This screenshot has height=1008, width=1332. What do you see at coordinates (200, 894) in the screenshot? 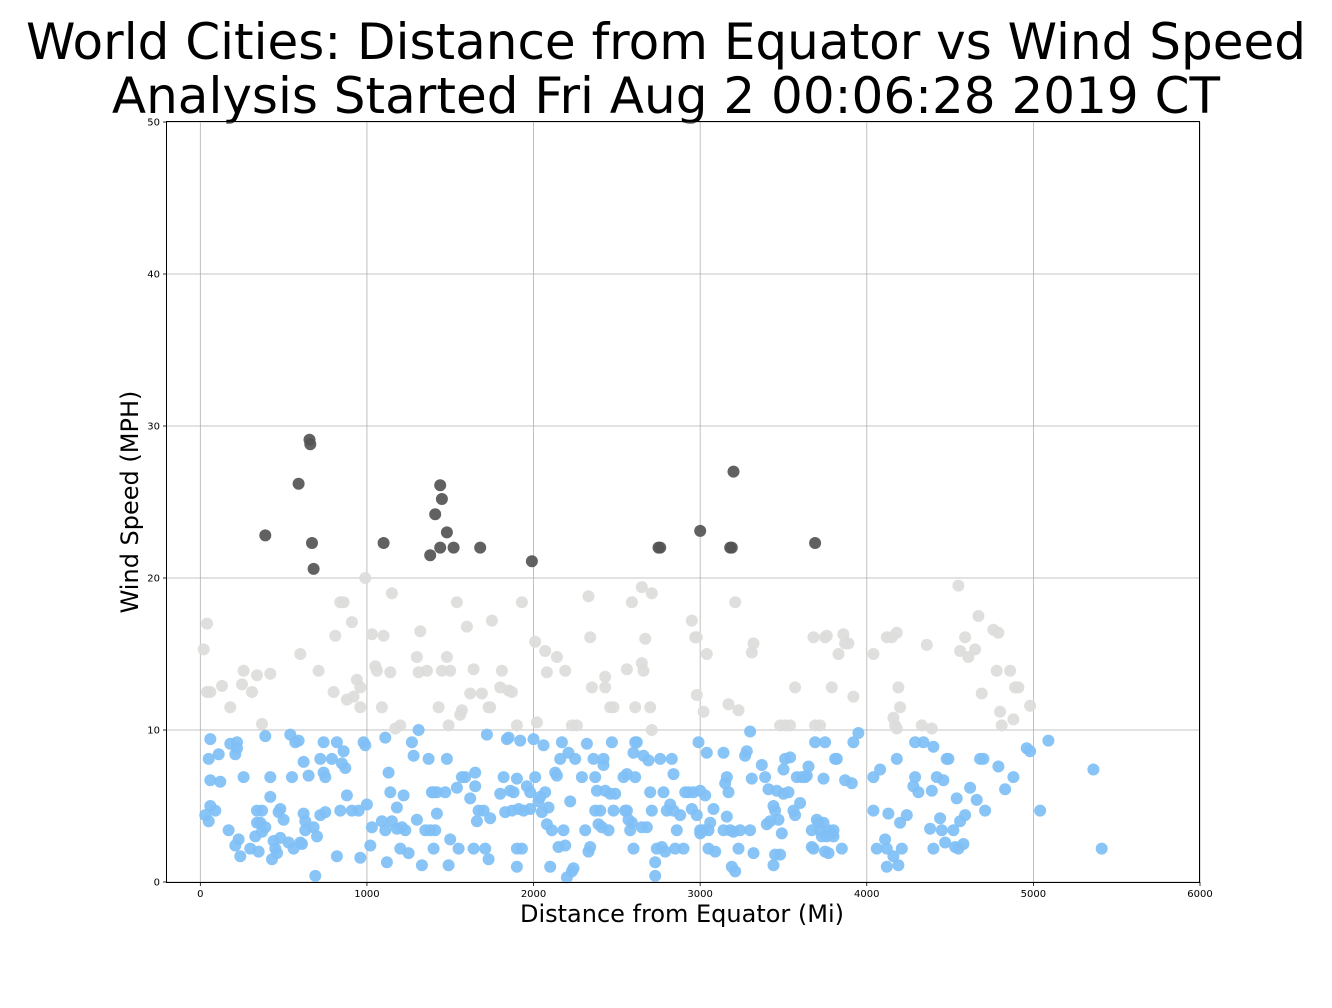
I see `x-tick-label: 0` at bounding box center [200, 894].